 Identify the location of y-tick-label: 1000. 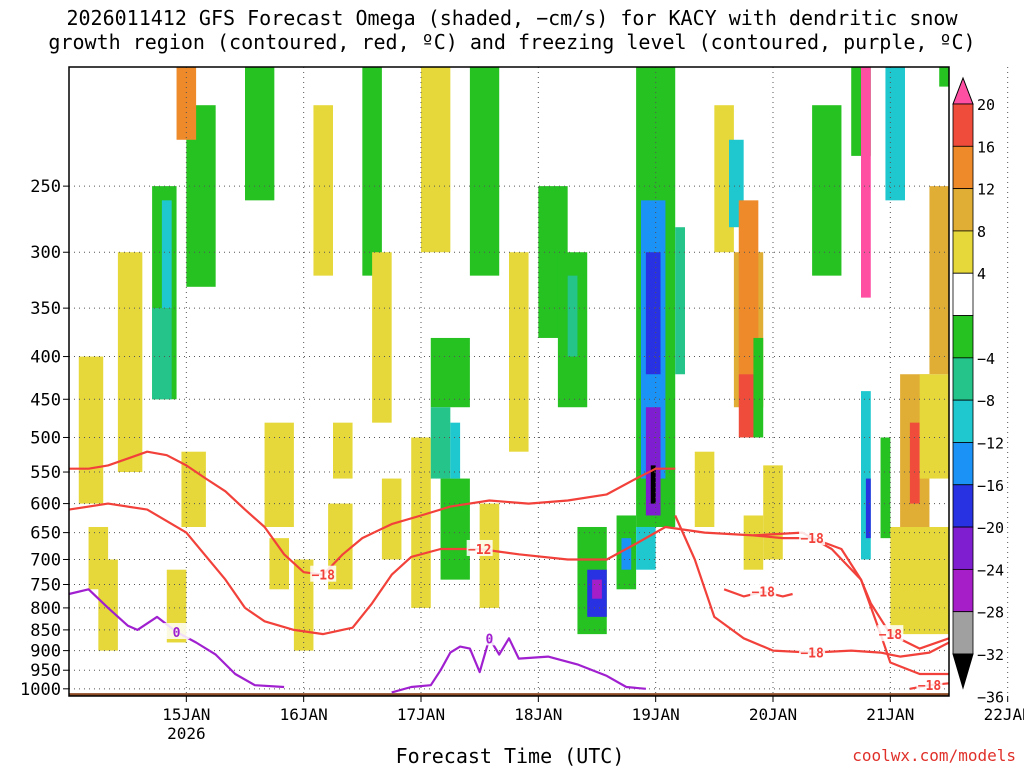
(40, 690).